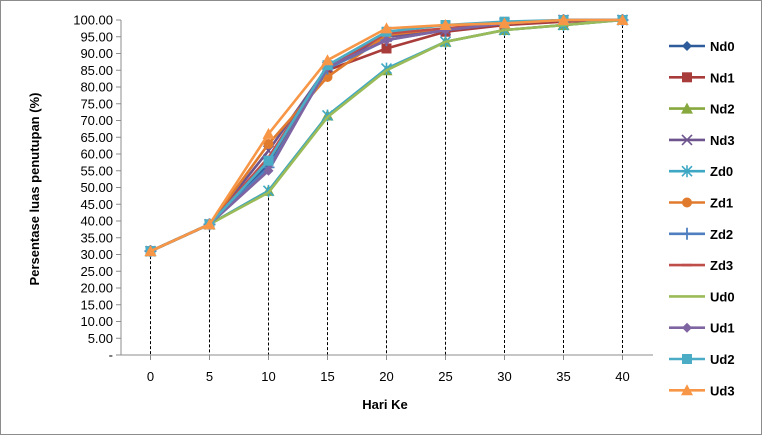 This screenshot has width=762, height=435. Describe the element at coordinates (722, 390) in the screenshot. I see `legend-label-ud3: Ud3` at that location.